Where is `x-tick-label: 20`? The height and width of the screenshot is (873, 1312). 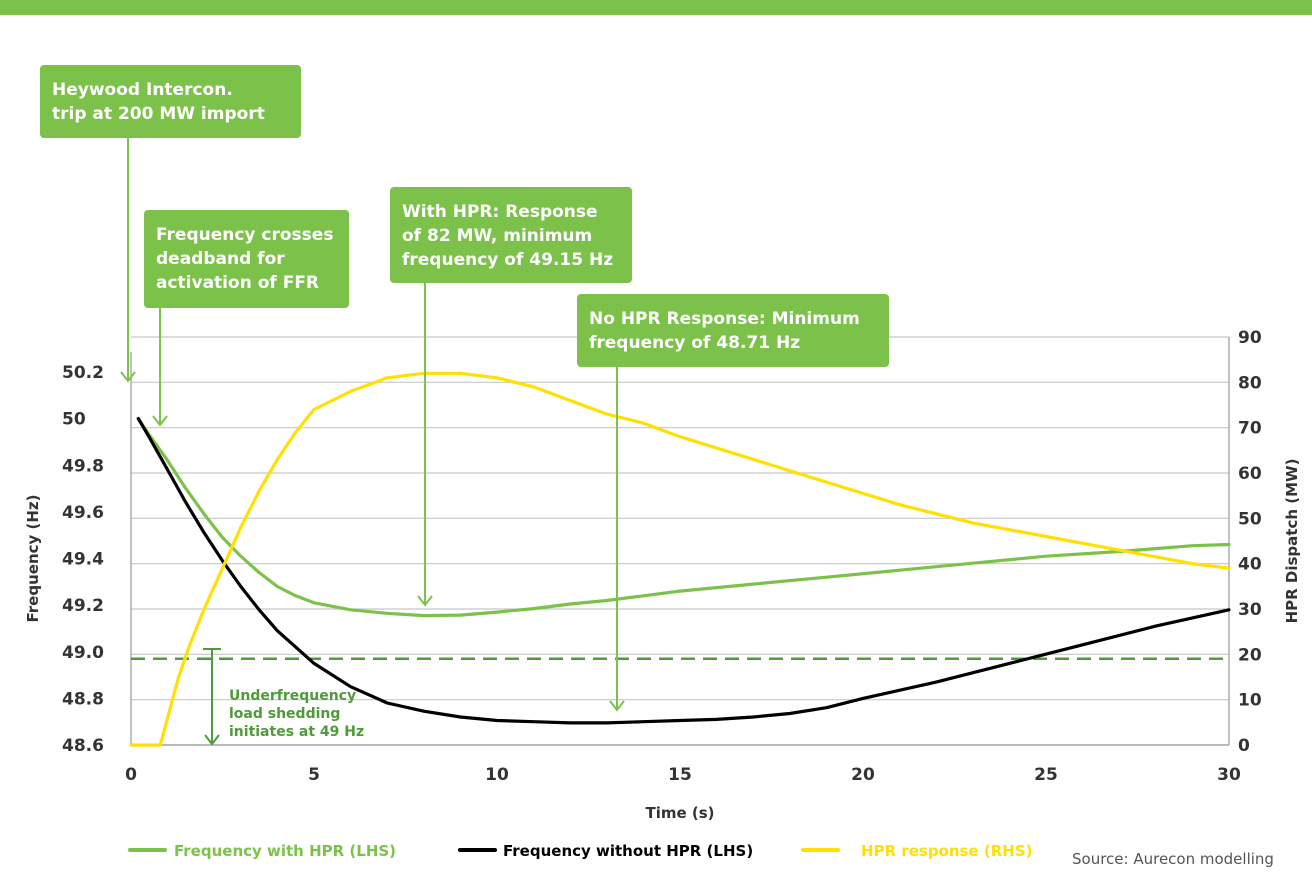
x-tick-label: 20 is located at coordinates (863, 775).